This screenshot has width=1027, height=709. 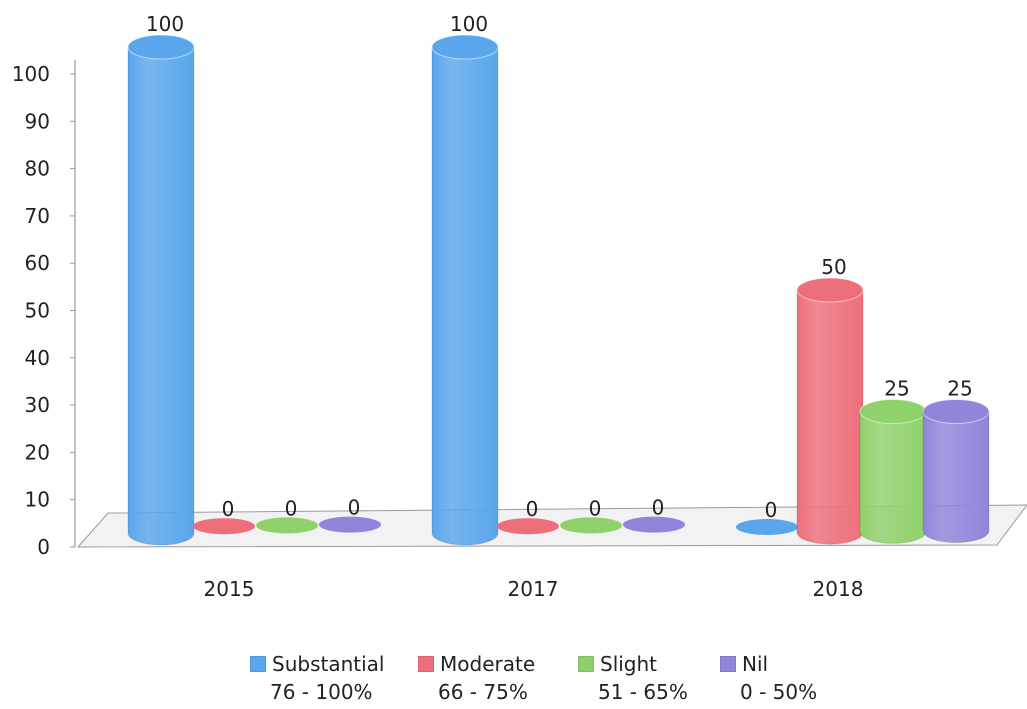 What do you see at coordinates (833, 267) in the screenshot?
I see `bar-value-label: 50` at bounding box center [833, 267].